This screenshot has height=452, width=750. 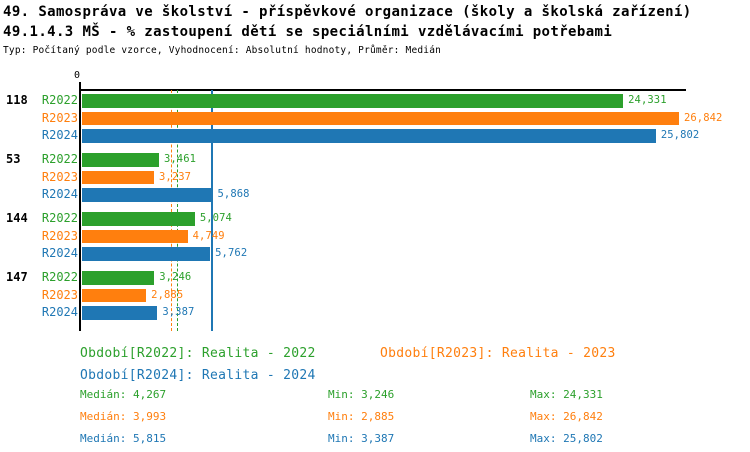 What do you see at coordinates (703, 117) in the screenshot?
I see `bar-value-label: 26,842` at bounding box center [703, 117].